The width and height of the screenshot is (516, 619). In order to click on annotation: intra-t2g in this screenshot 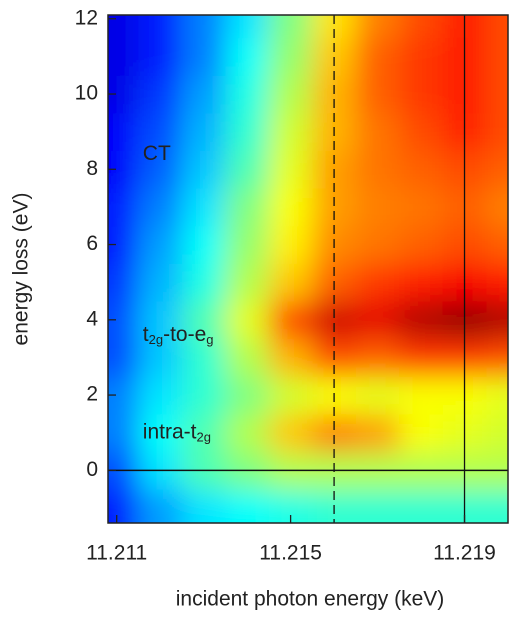, I will do `click(177, 432)`.